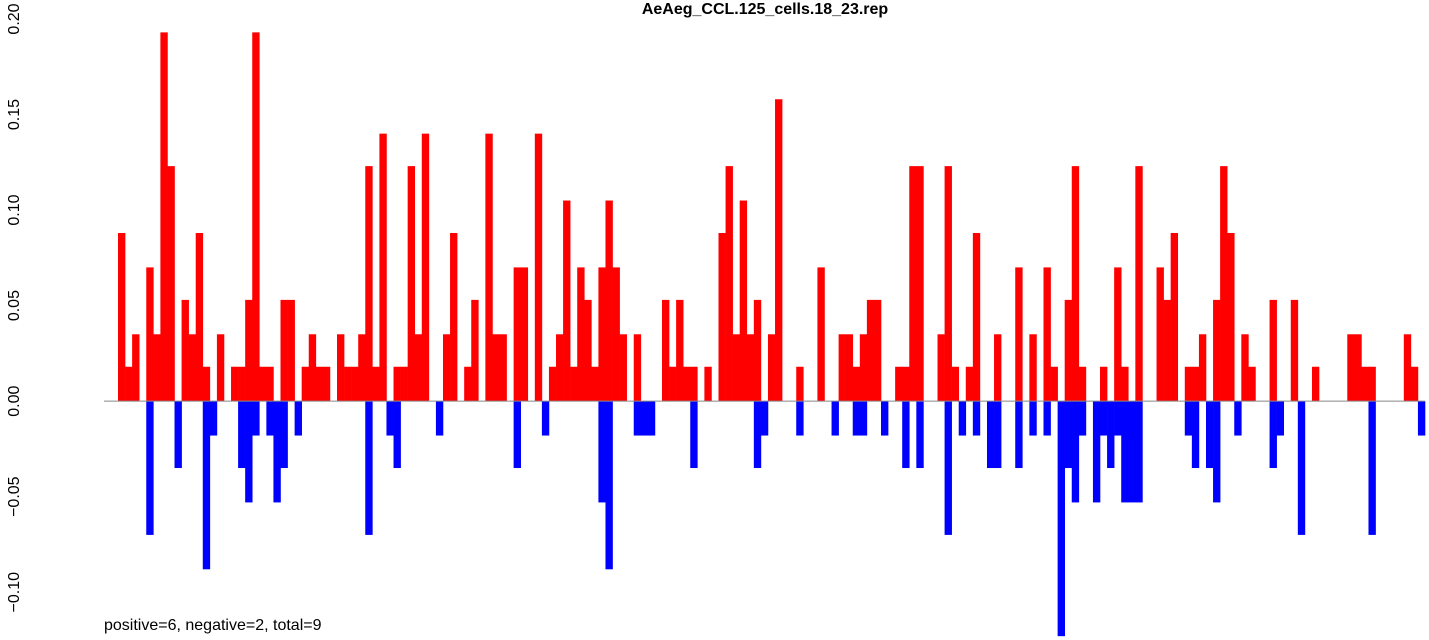  I want to click on y-tick-label: −0.05, so click(14, 496).